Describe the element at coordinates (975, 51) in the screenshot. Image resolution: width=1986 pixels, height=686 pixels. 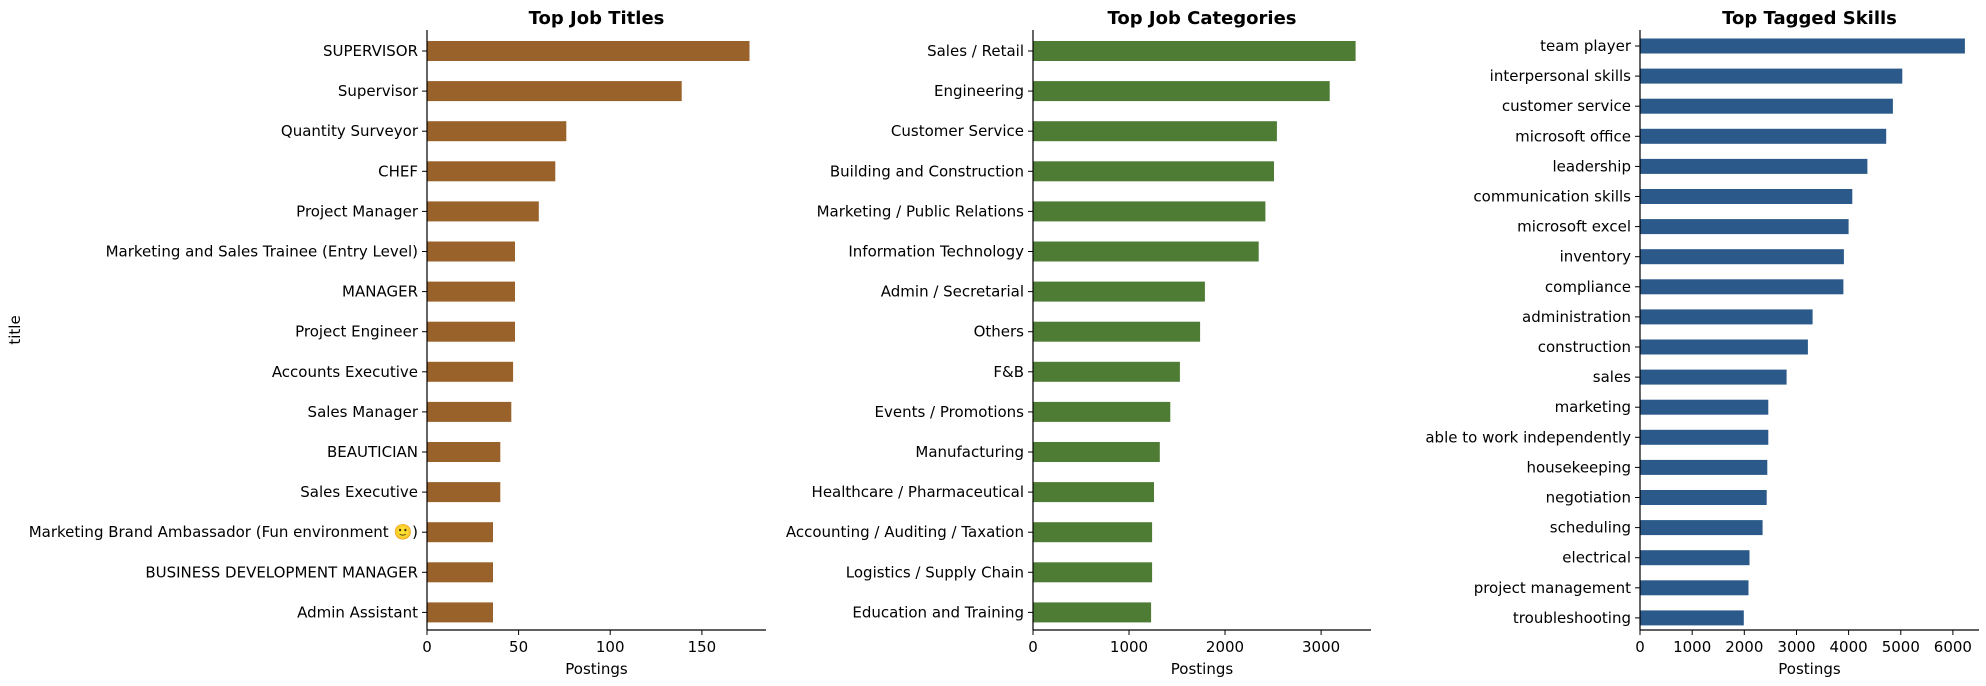
I see `y-tick-label: Sales / Retail` at that location.